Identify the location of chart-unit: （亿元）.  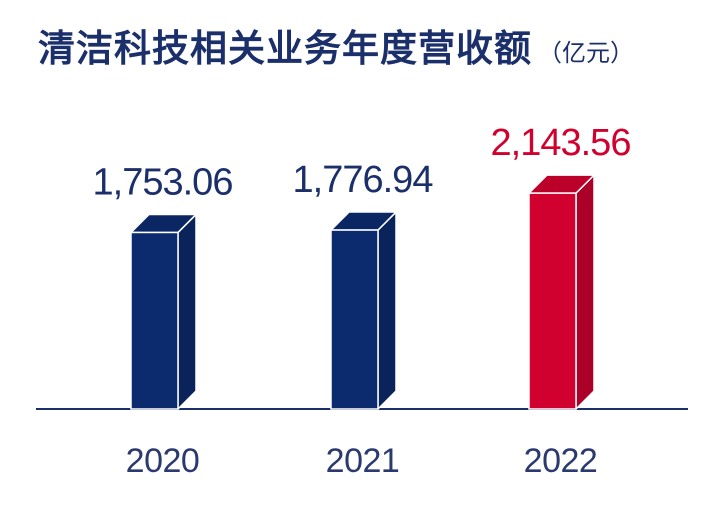
(586, 53).